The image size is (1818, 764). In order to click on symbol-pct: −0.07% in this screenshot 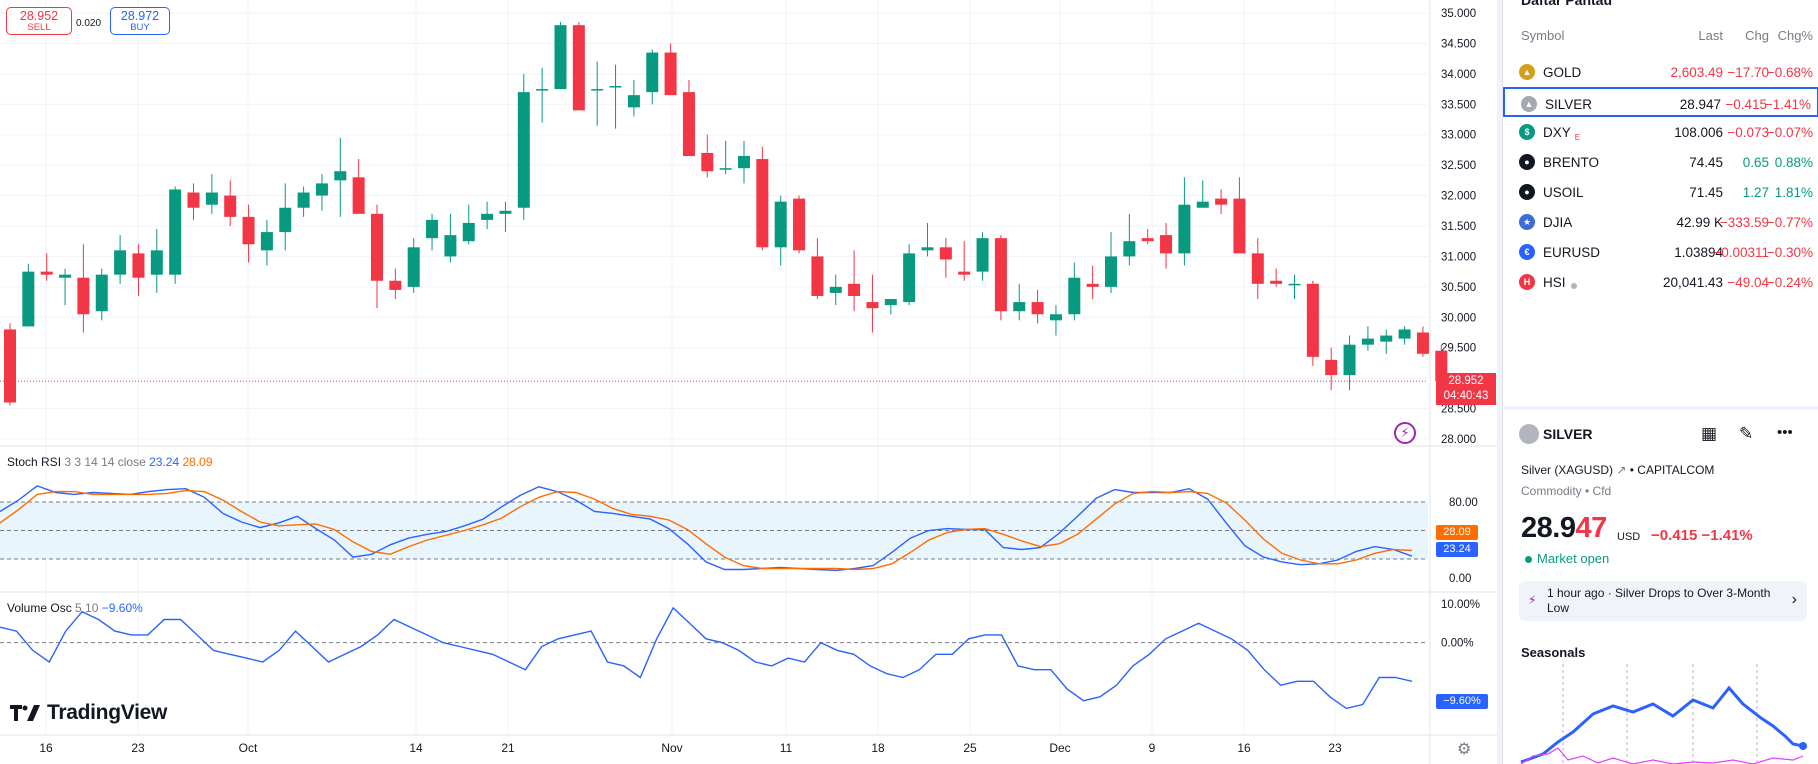, I will do `click(1789, 132)`.